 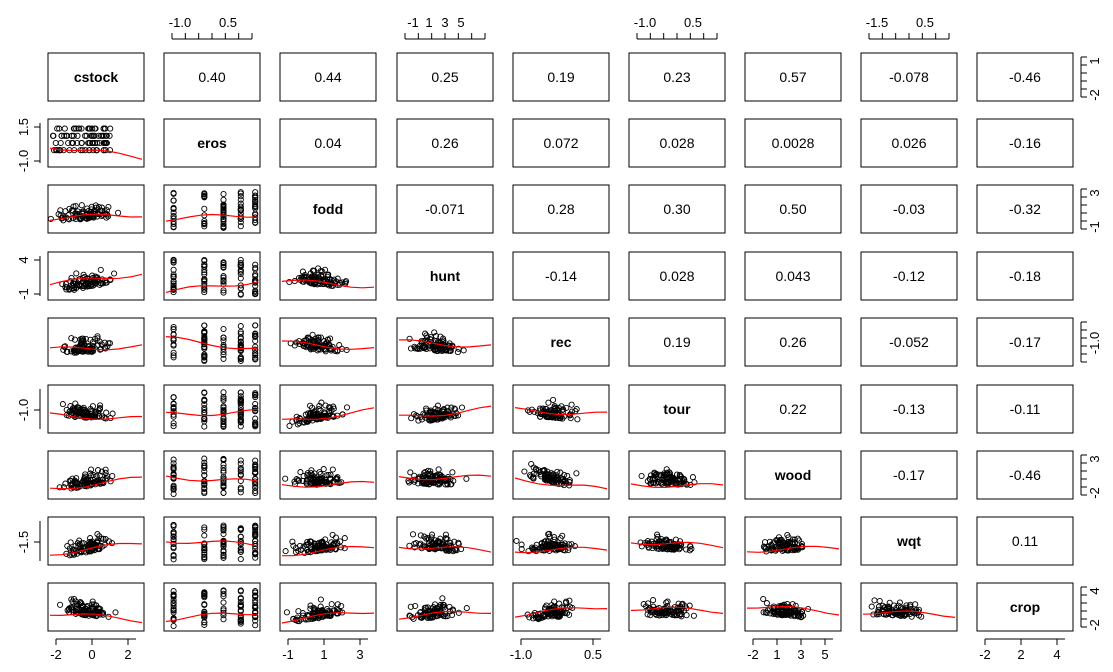 What do you see at coordinates (1094, 343) in the screenshot?
I see `tick-label: -1.0` at bounding box center [1094, 343].